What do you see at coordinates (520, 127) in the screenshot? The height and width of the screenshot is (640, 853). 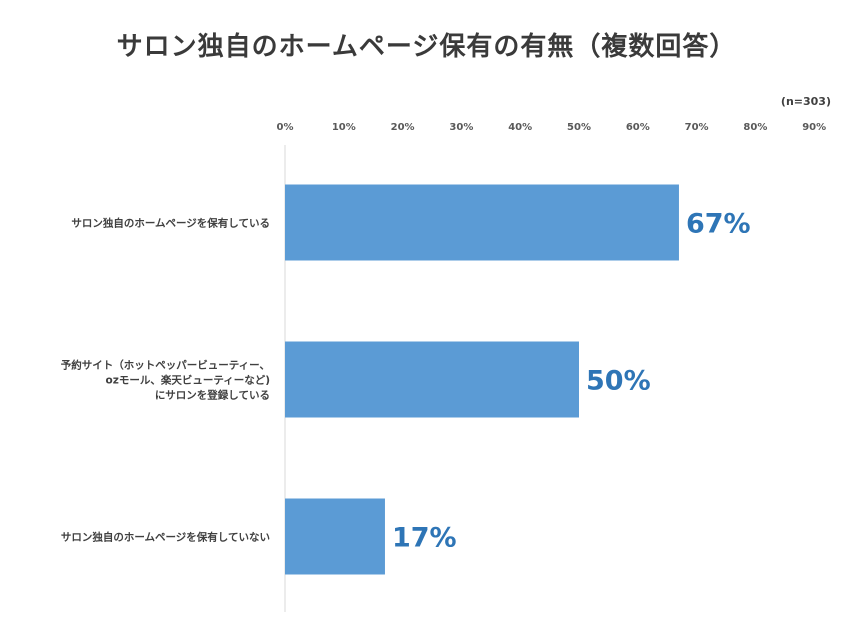 I see `x-tick-label: 40%` at bounding box center [520, 127].